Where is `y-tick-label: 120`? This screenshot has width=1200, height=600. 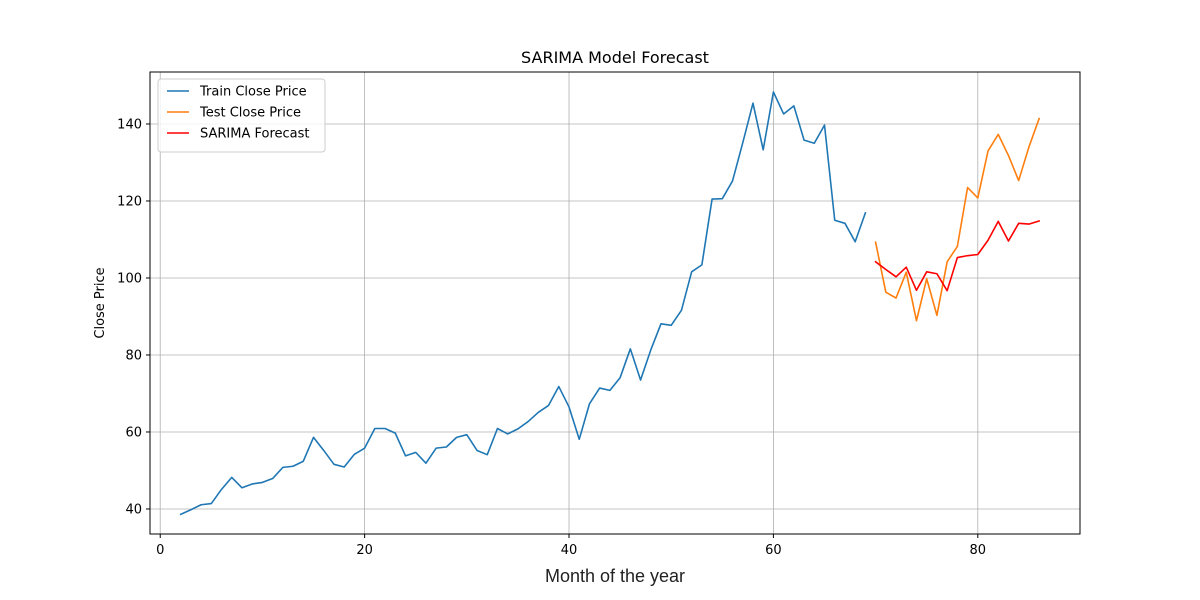 y-tick-label: 120 is located at coordinates (129, 201).